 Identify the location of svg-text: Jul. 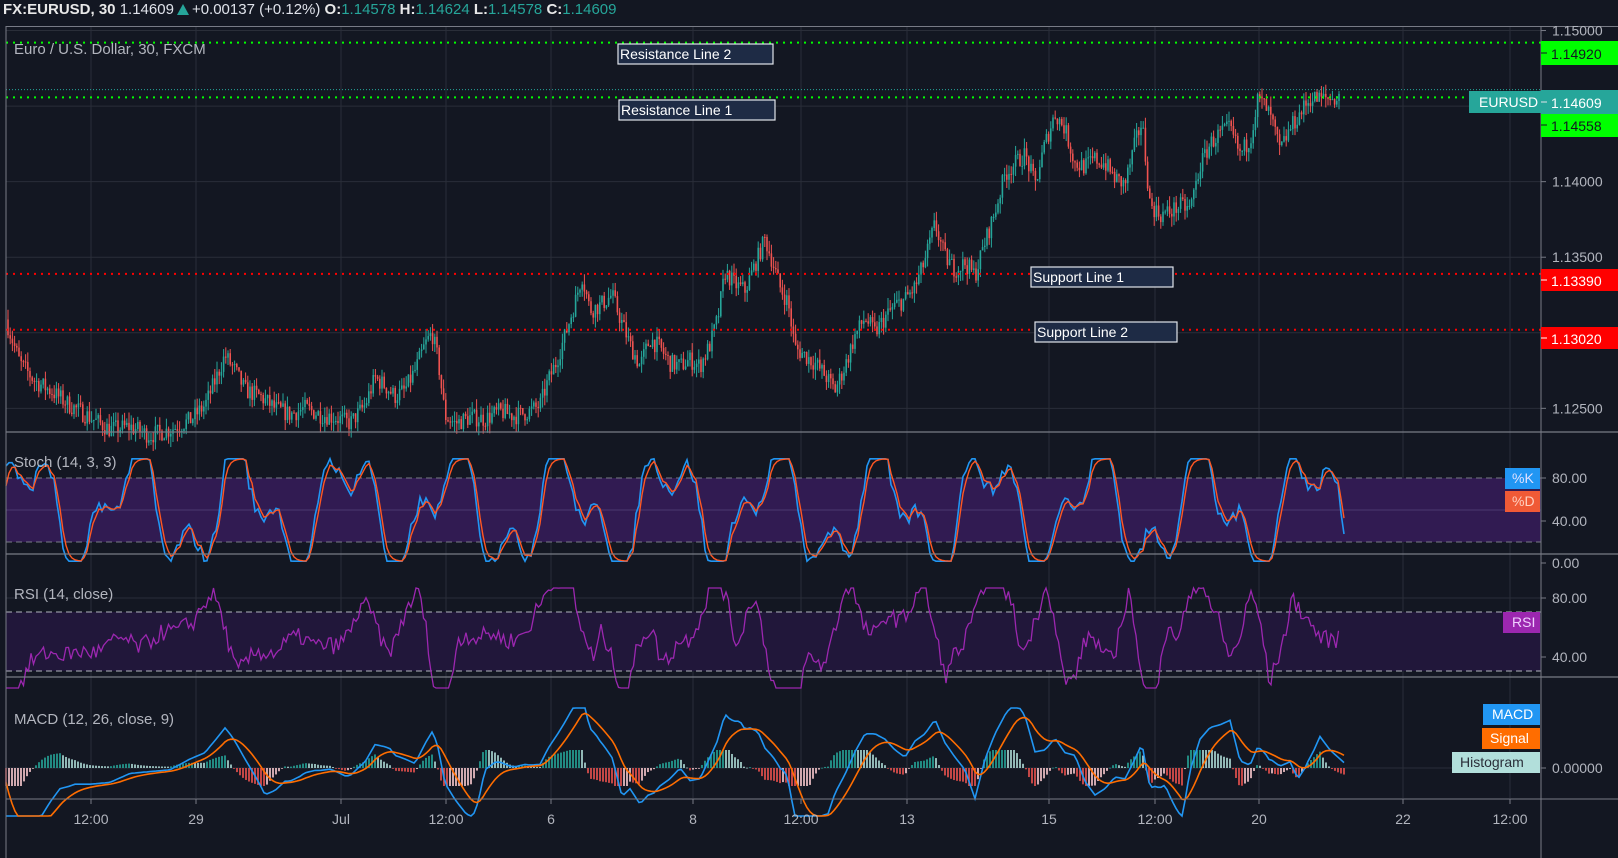
(341, 819).